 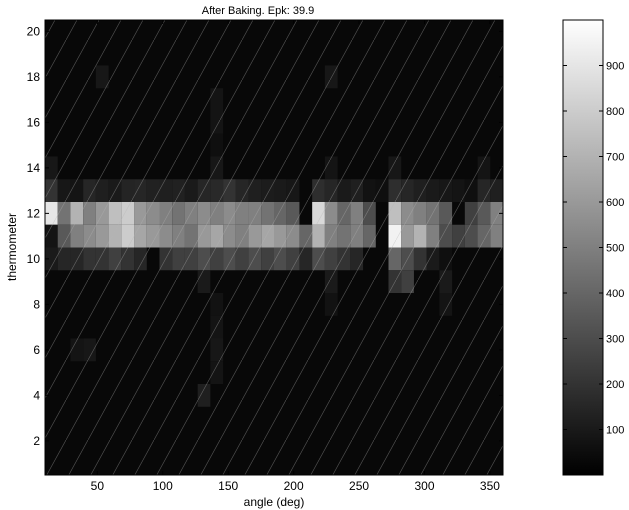 What do you see at coordinates (424, 486) in the screenshot?
I see `x-tick-label: 300` at bounding box center [424, 486].